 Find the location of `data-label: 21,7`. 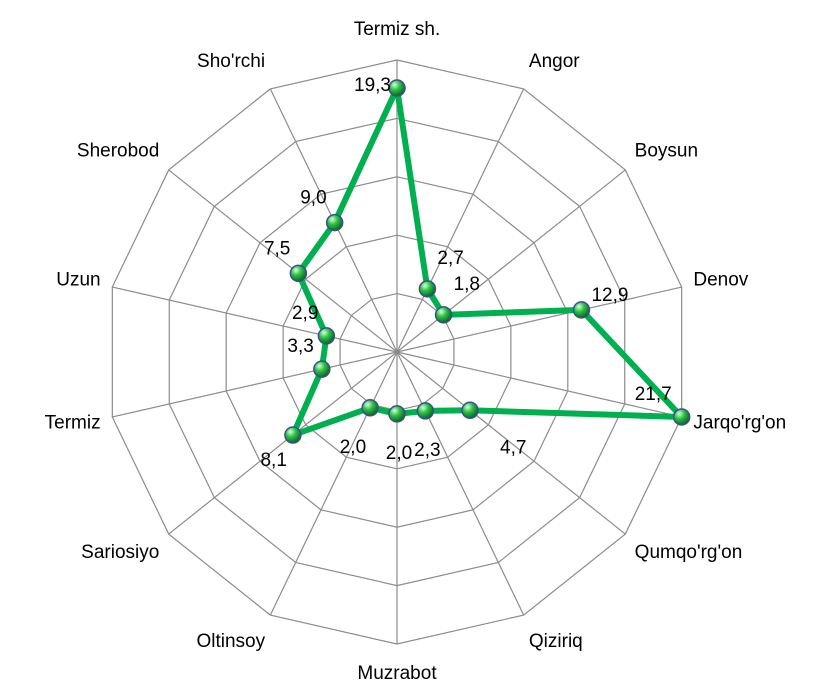

data-label: 21,7 is located at coordinates (653, 394).